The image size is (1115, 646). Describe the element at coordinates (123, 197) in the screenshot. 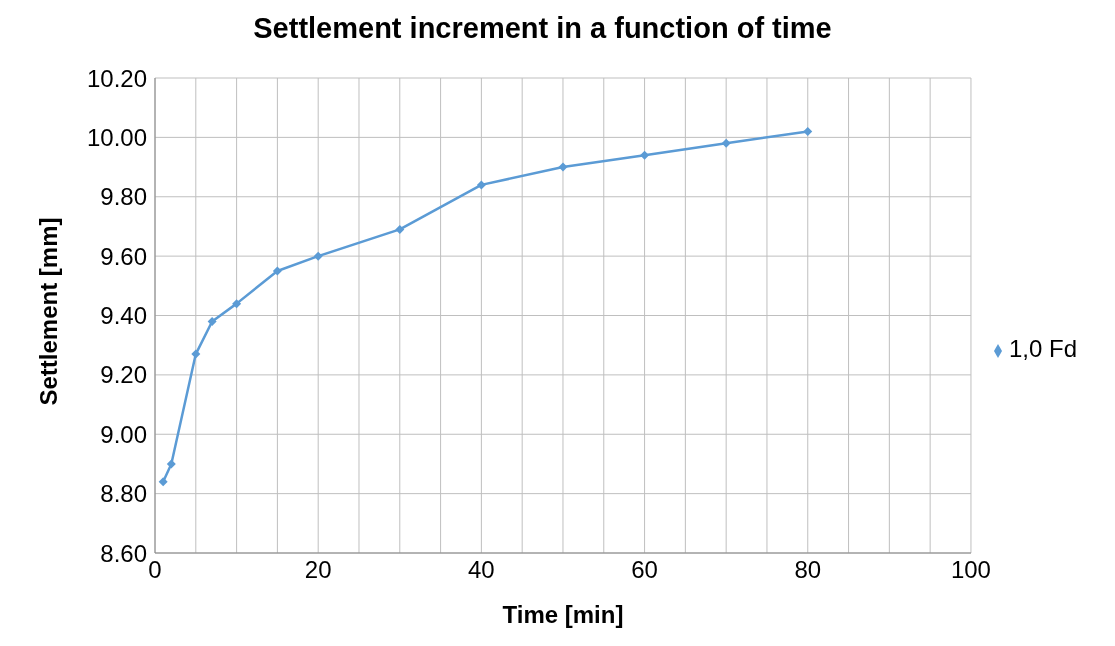

I see `y-tick-label: 9.80` at that location.